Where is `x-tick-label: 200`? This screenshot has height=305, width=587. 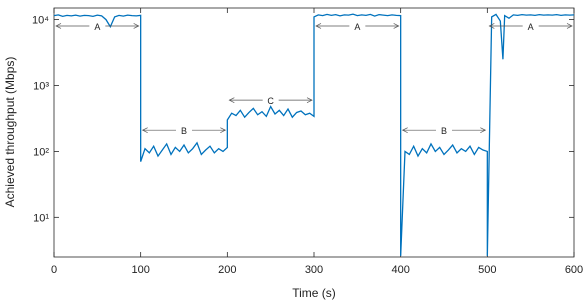
x-tick-label: 200 is located at coordinates (227, 270).